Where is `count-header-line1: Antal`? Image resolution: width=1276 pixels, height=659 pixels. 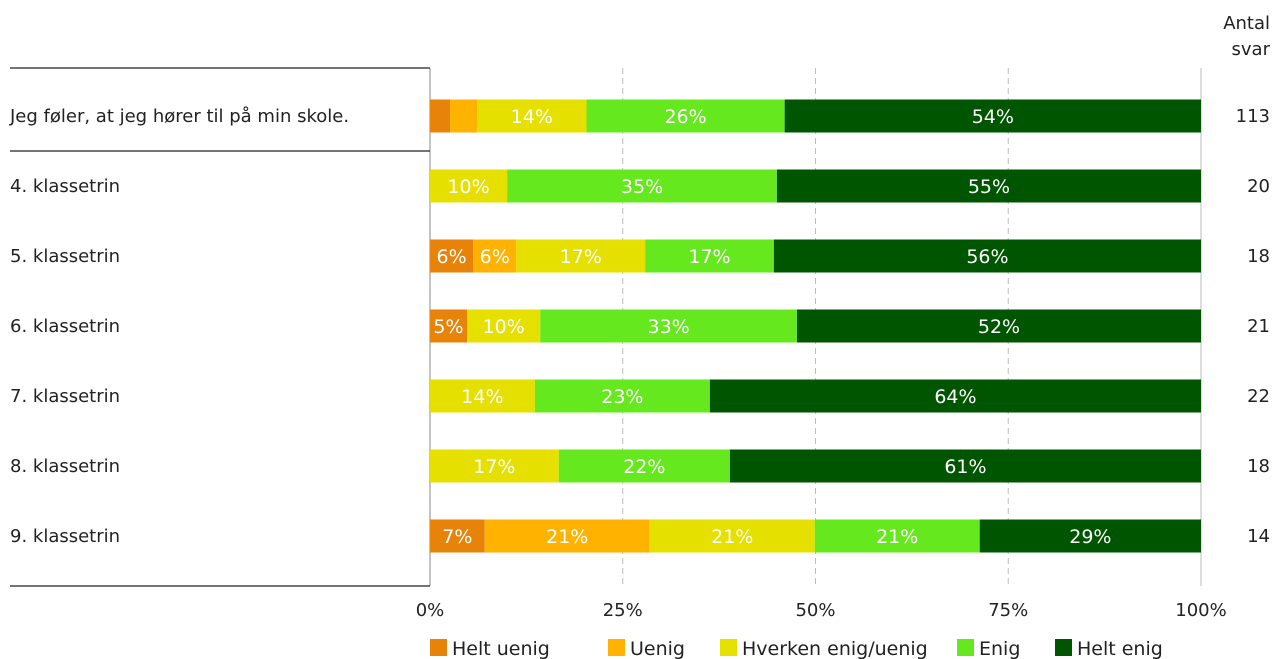 count-header-line1: Antal is located at coordinates (1246, 23).